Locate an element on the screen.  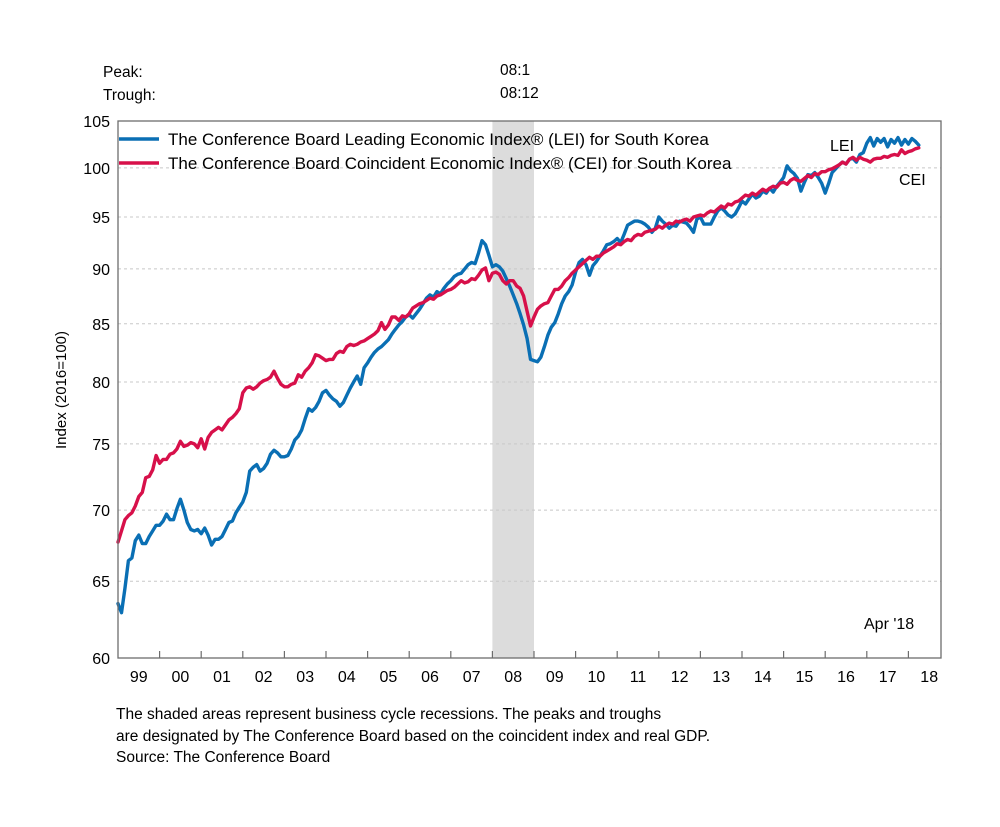
x-axis-tick-labels: 99 00 01 02 03 04 05 06 07 08 09 10 11 12 13 14 15 16 17 18 is located at coordinates (534, 677).